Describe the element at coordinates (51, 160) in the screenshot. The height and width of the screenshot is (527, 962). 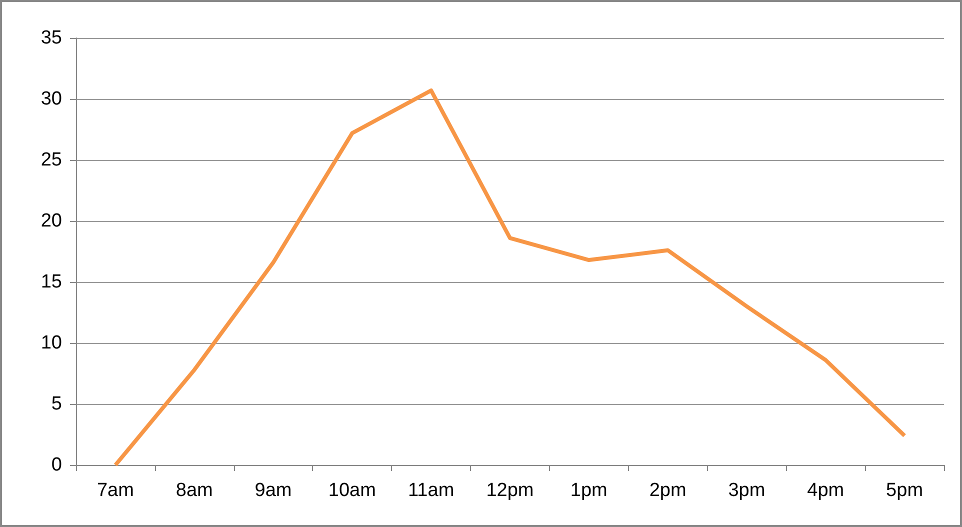
I see `y-tick-label: 25` at that location.